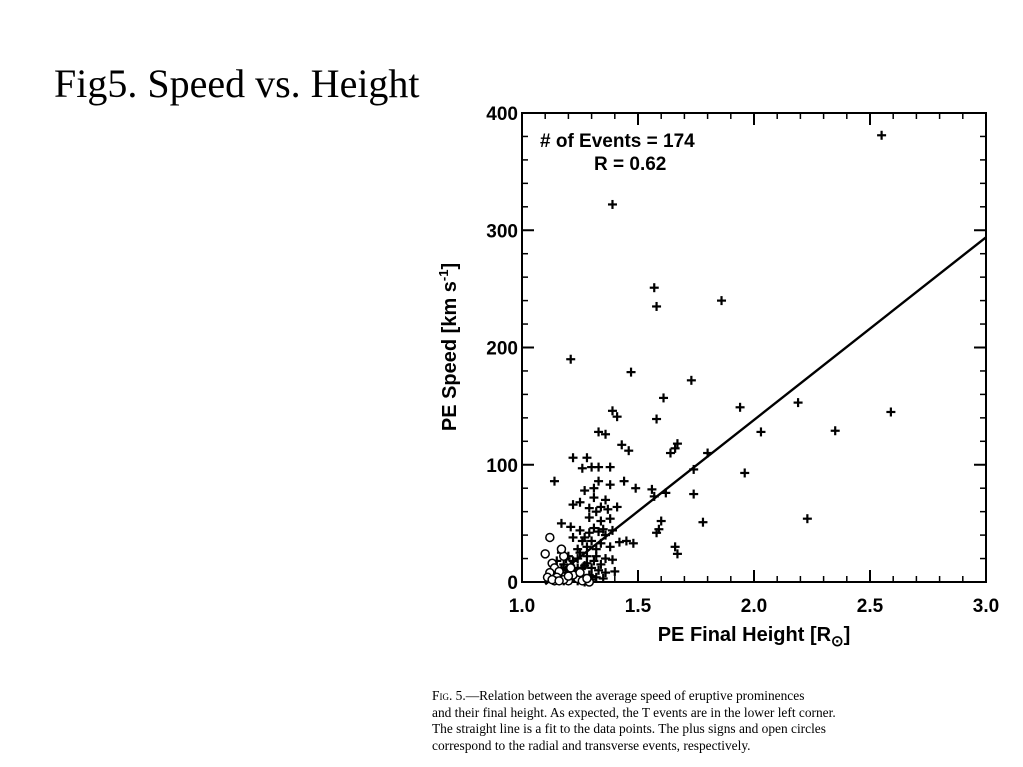  Describe the element at coordinates (512, 583) in the screenshot. I see `y-tick-label: 0` at that location.